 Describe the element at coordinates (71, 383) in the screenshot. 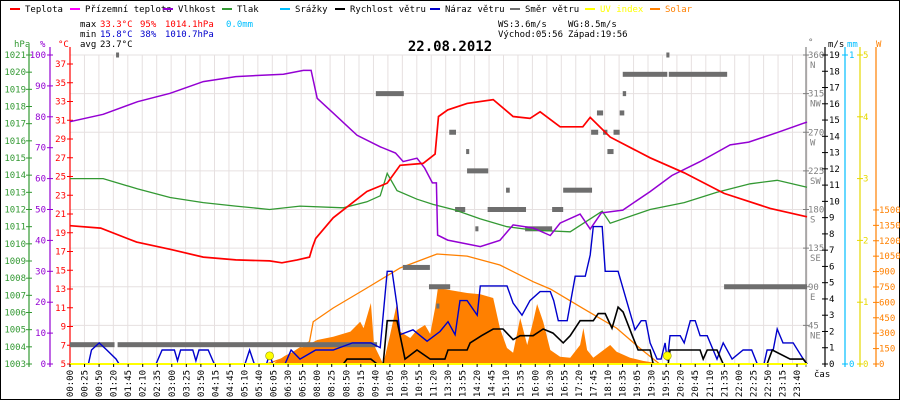

I see `x-tick-label: 00:00` at that location.